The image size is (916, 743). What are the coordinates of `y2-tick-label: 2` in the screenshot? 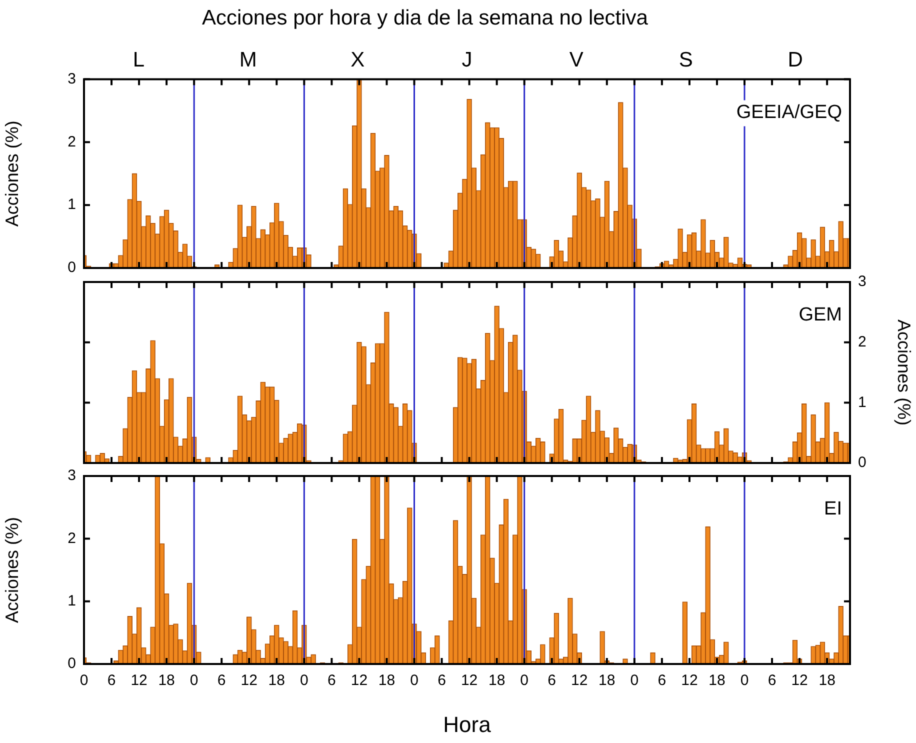 It's located at (862, 341).